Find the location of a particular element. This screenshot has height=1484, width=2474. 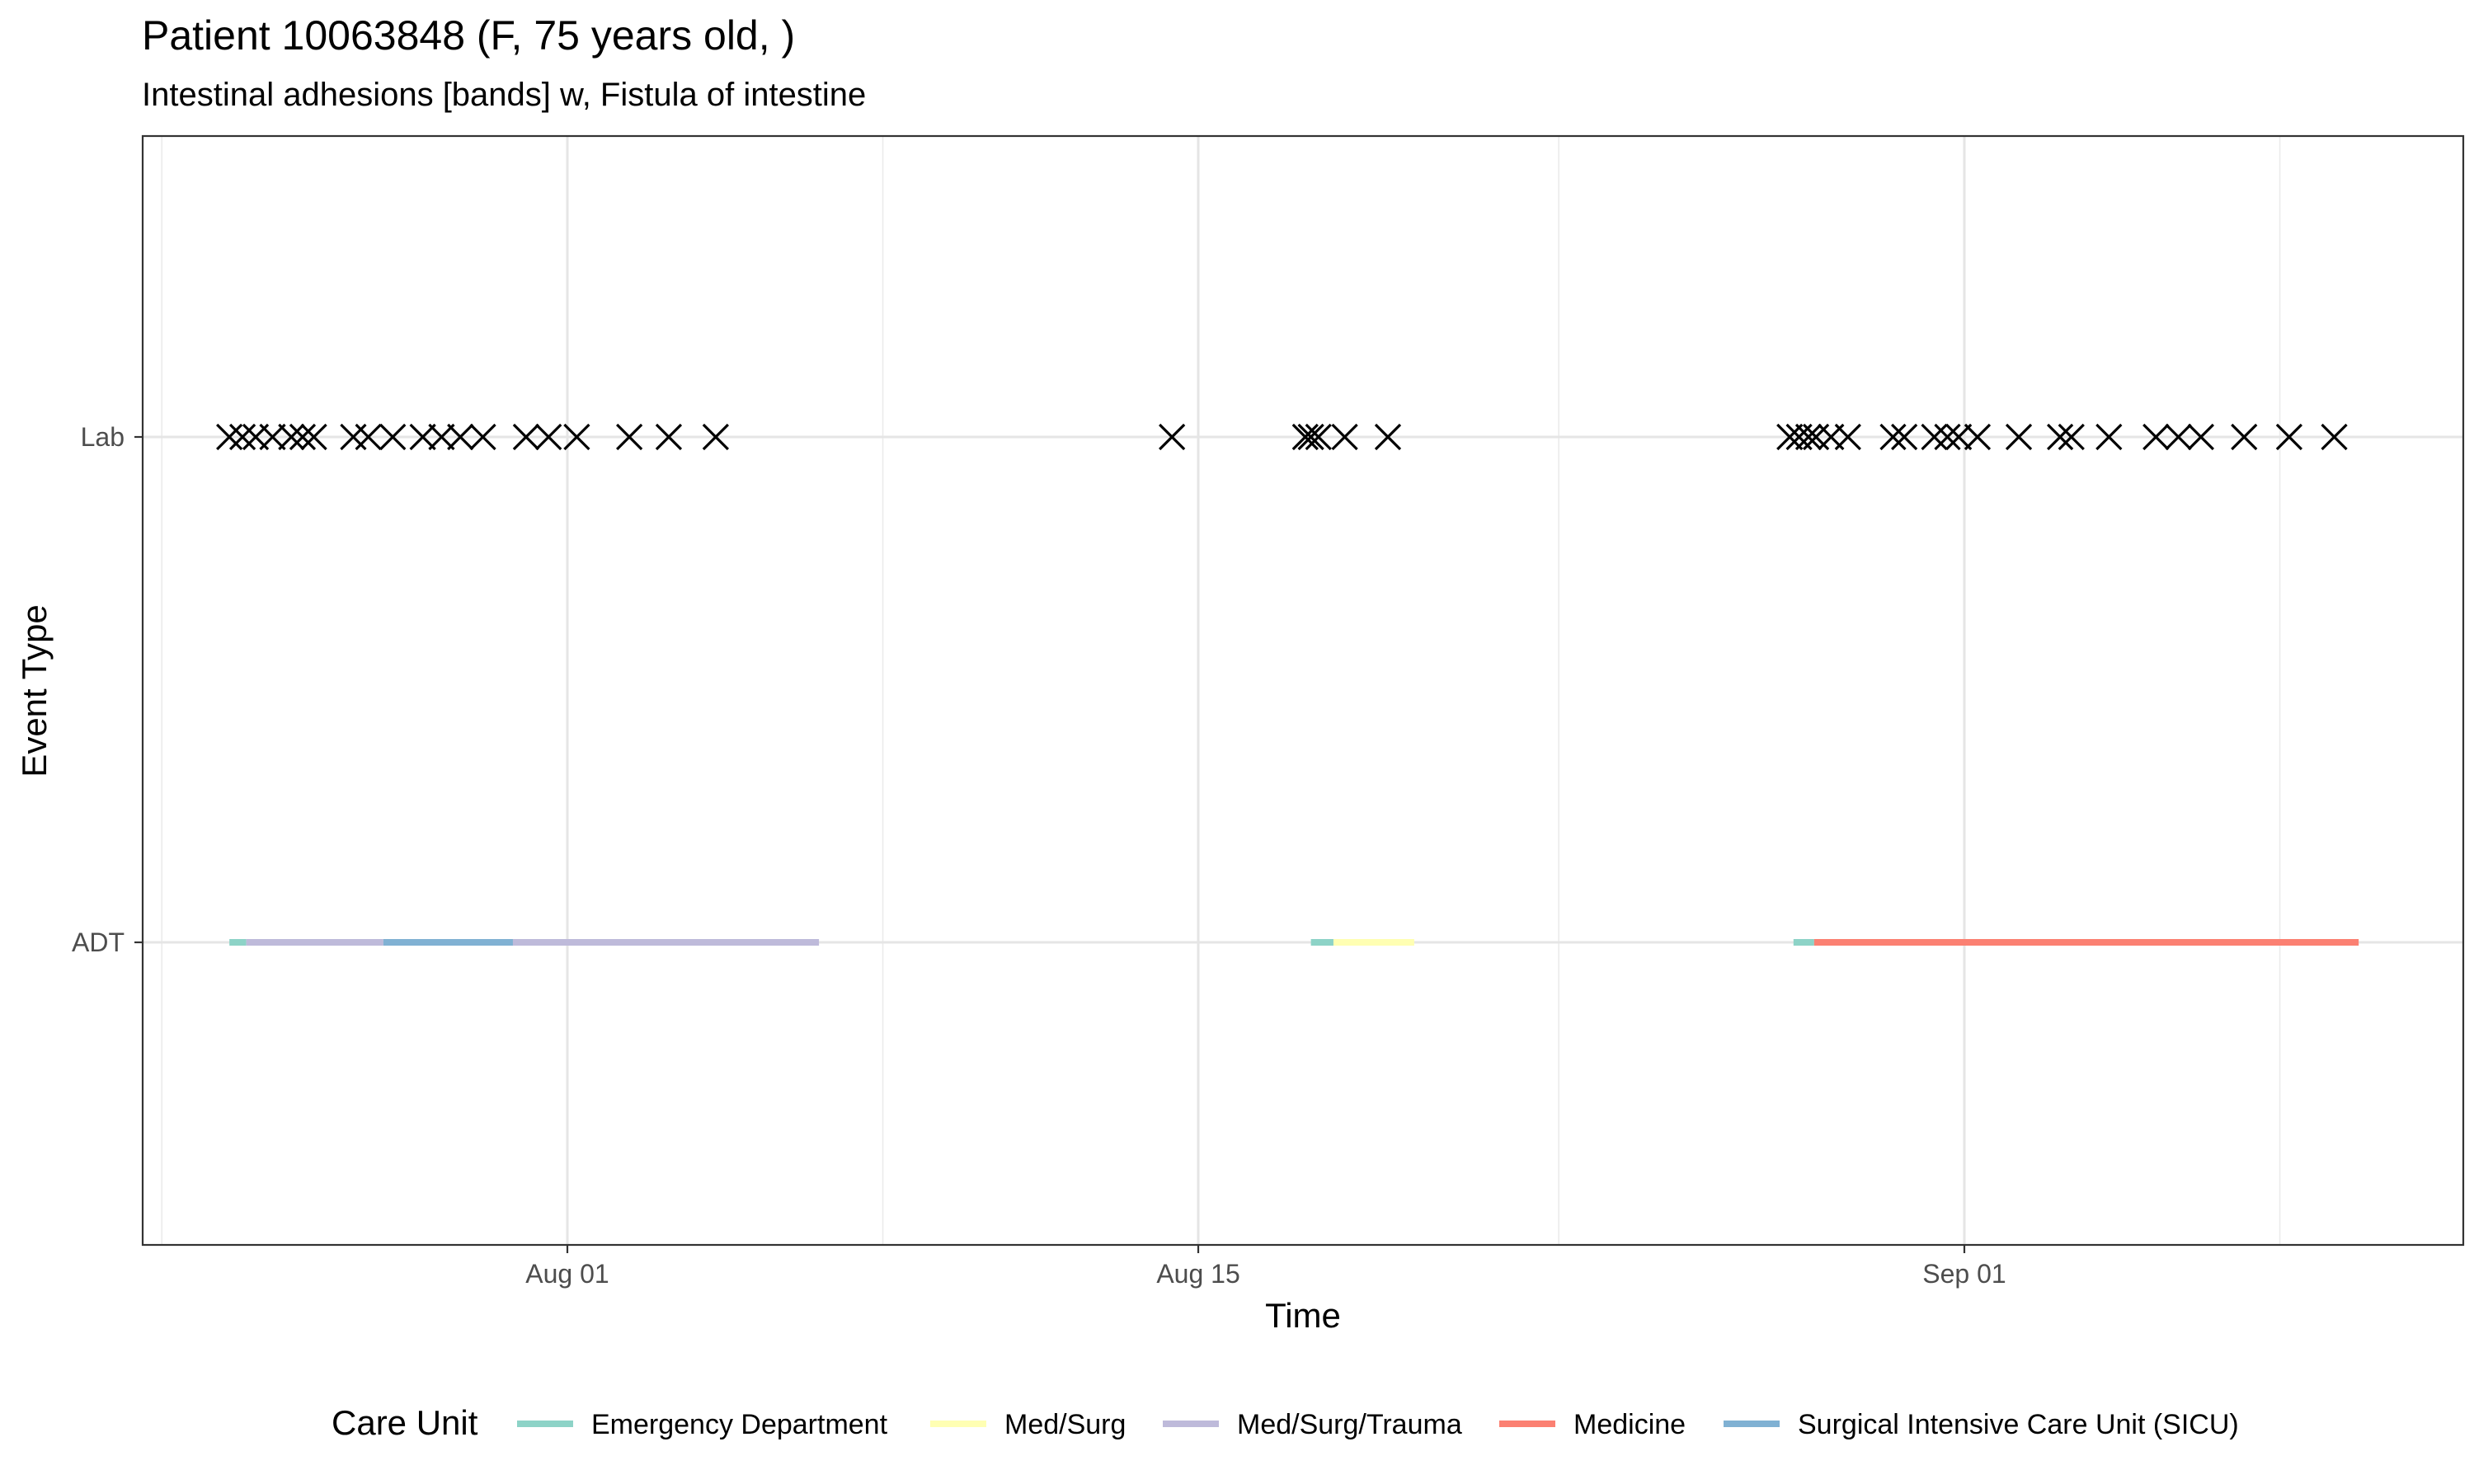

y-tick-label: ADT is located at coordinates (98, 942).